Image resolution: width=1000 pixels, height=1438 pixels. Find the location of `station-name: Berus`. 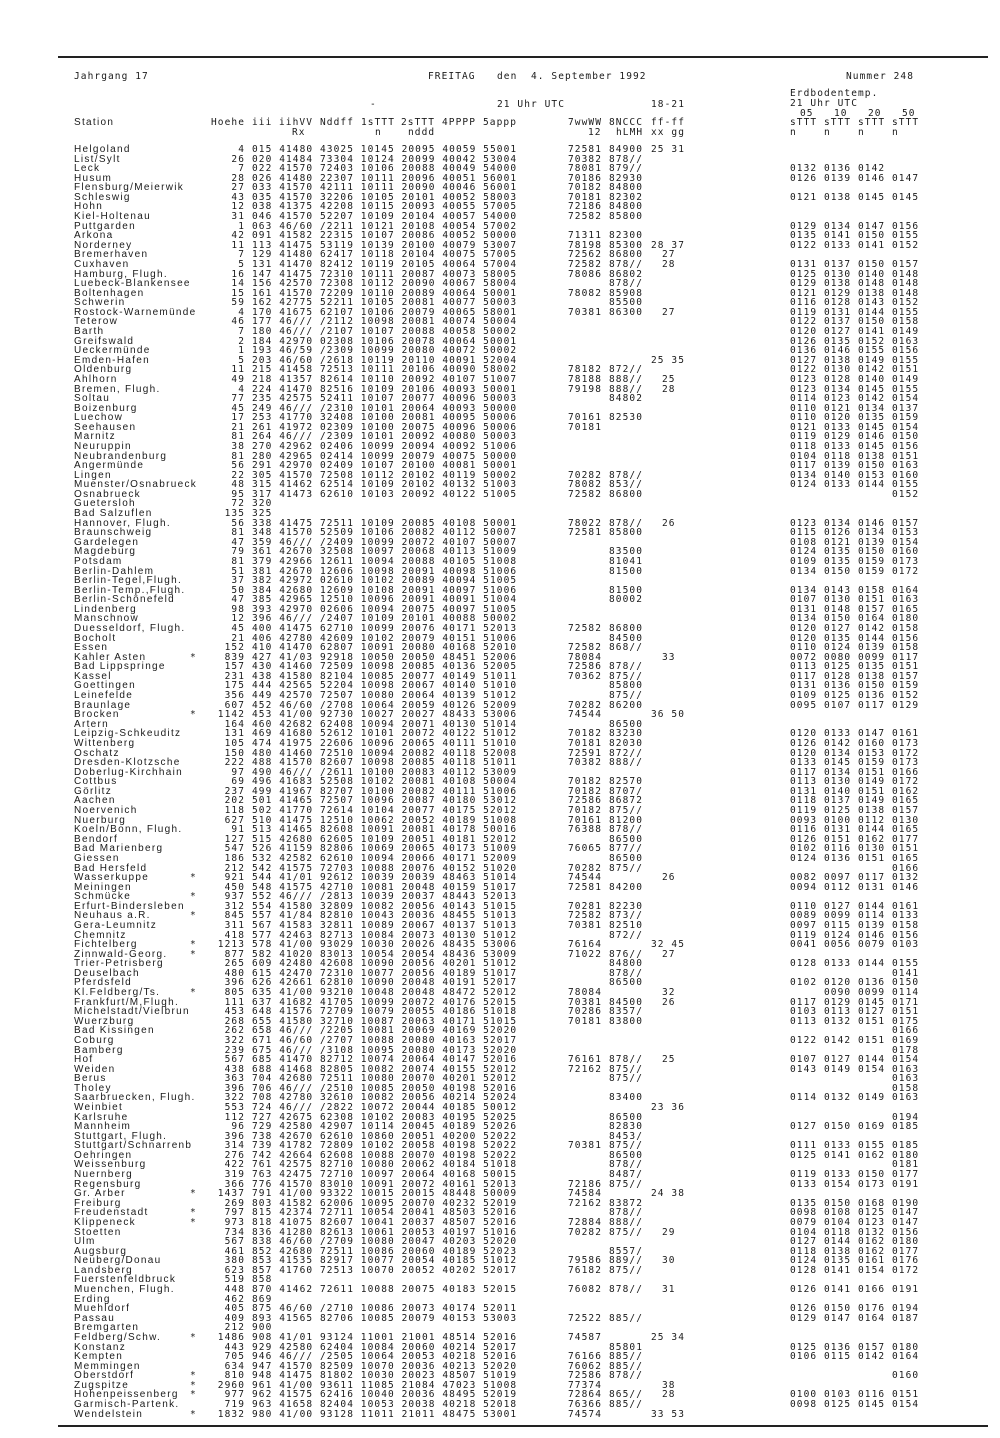

station-name: Berus is located at coordinates (90, 1079).